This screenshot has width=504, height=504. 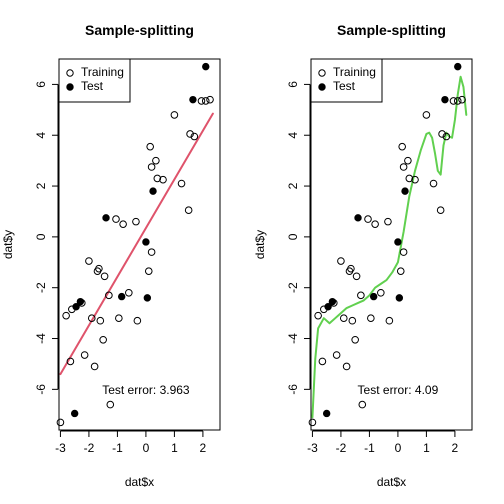 I want to click on x-tick-label: -2, so click(x=89, y=448).